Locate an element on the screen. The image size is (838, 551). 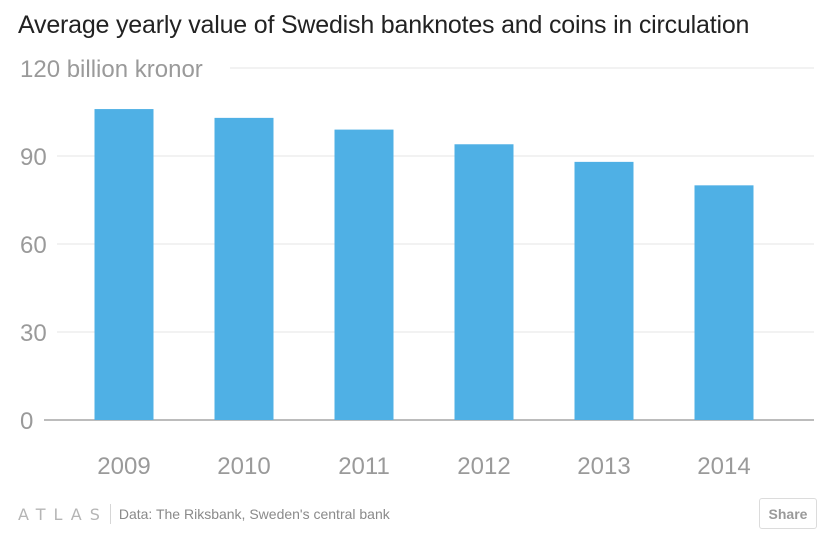
y-tick-label: 30 is located at coordinates (33, 333).